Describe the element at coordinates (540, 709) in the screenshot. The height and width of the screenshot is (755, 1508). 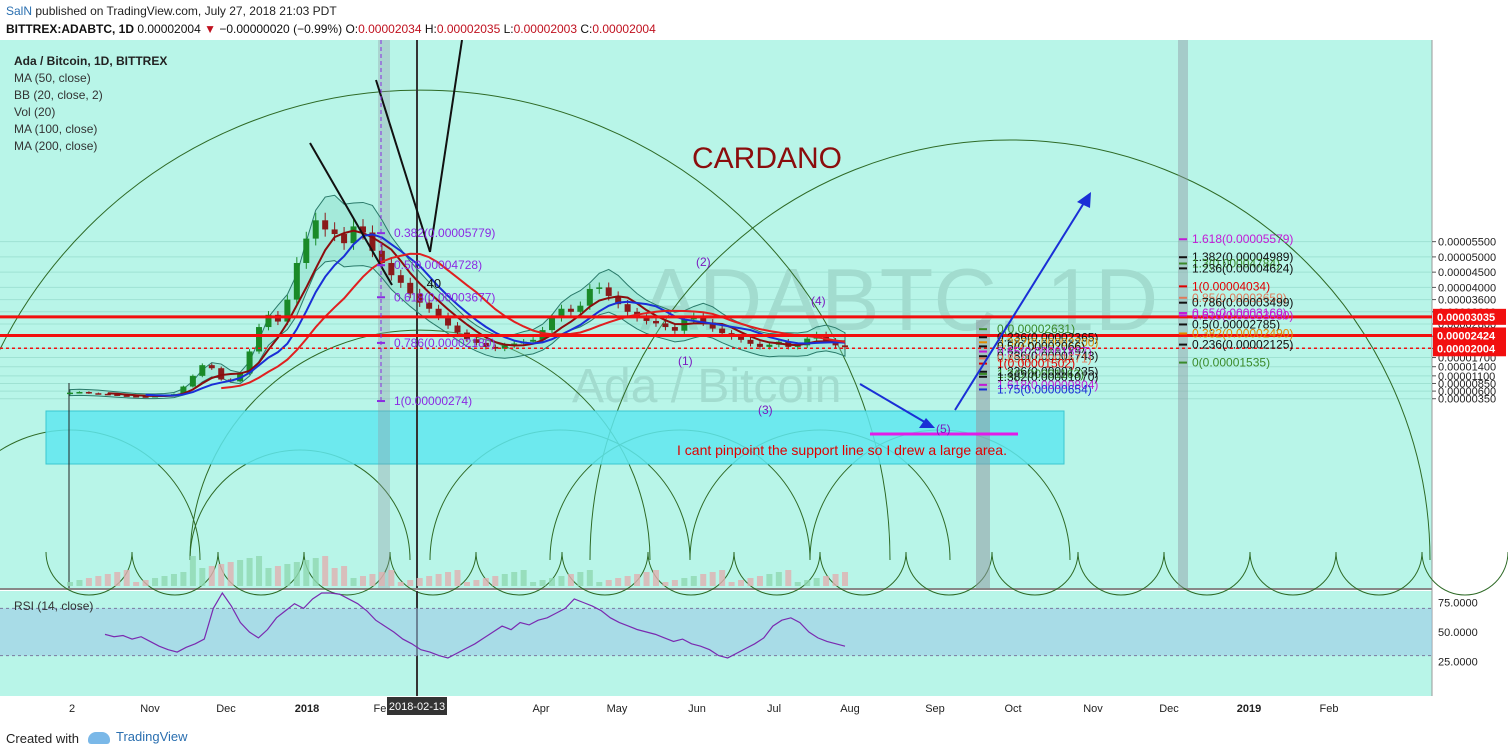
I see `time-tick-label: Apr` at that location.